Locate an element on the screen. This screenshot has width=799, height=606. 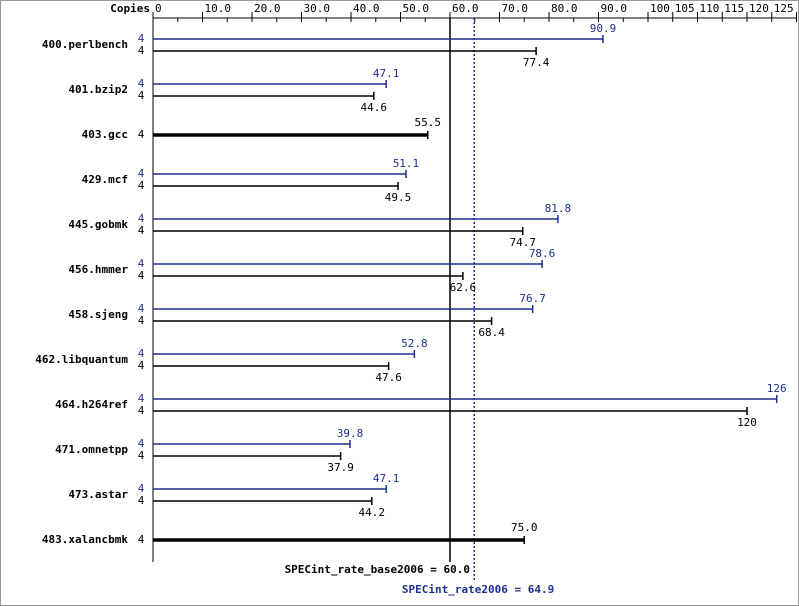
axis-title: Copies is located at coordinates (130, 8).